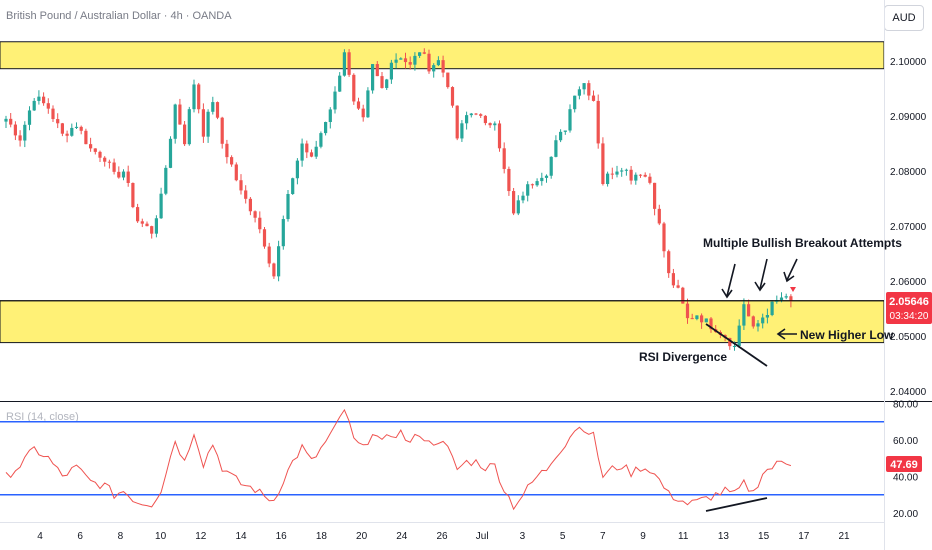 The width and height of the screenshot is (932, 550). I want to click on price-tick-label: 2.09000, so click(908, 117).